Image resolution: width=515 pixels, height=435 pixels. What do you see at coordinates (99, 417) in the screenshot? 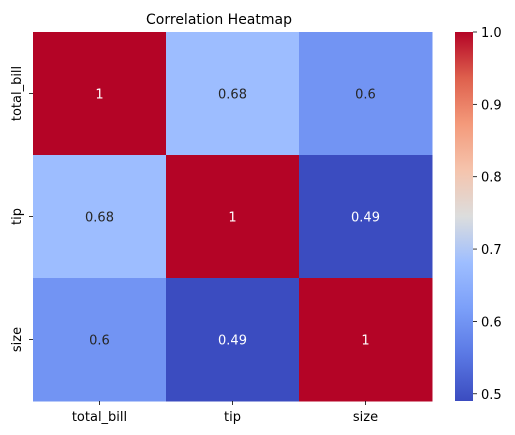
I see `x-tick-label: total_bill` at bounding box center [99, 417].